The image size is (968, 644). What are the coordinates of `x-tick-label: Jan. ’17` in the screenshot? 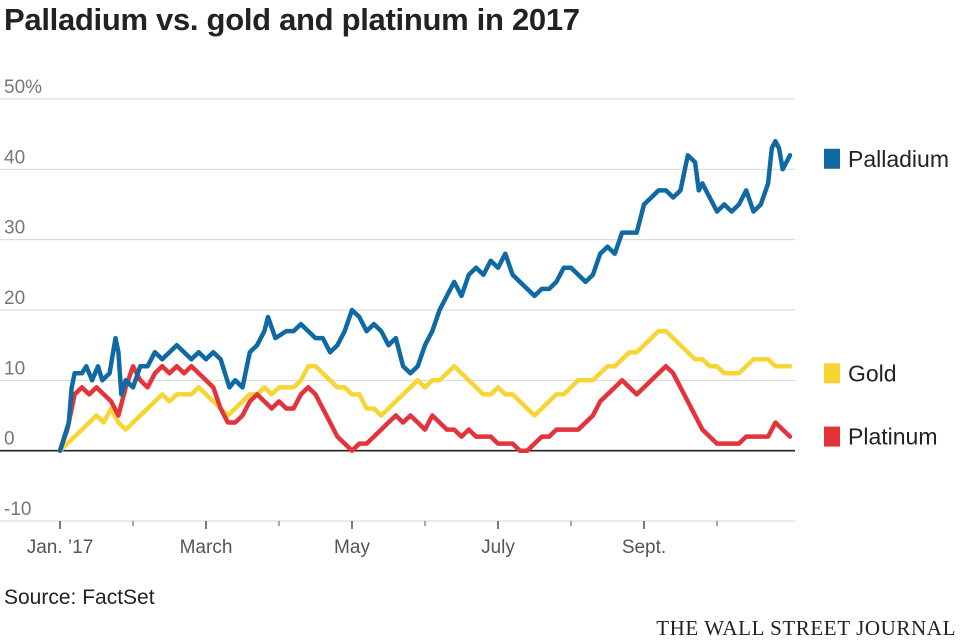 It's located at (60, 547).